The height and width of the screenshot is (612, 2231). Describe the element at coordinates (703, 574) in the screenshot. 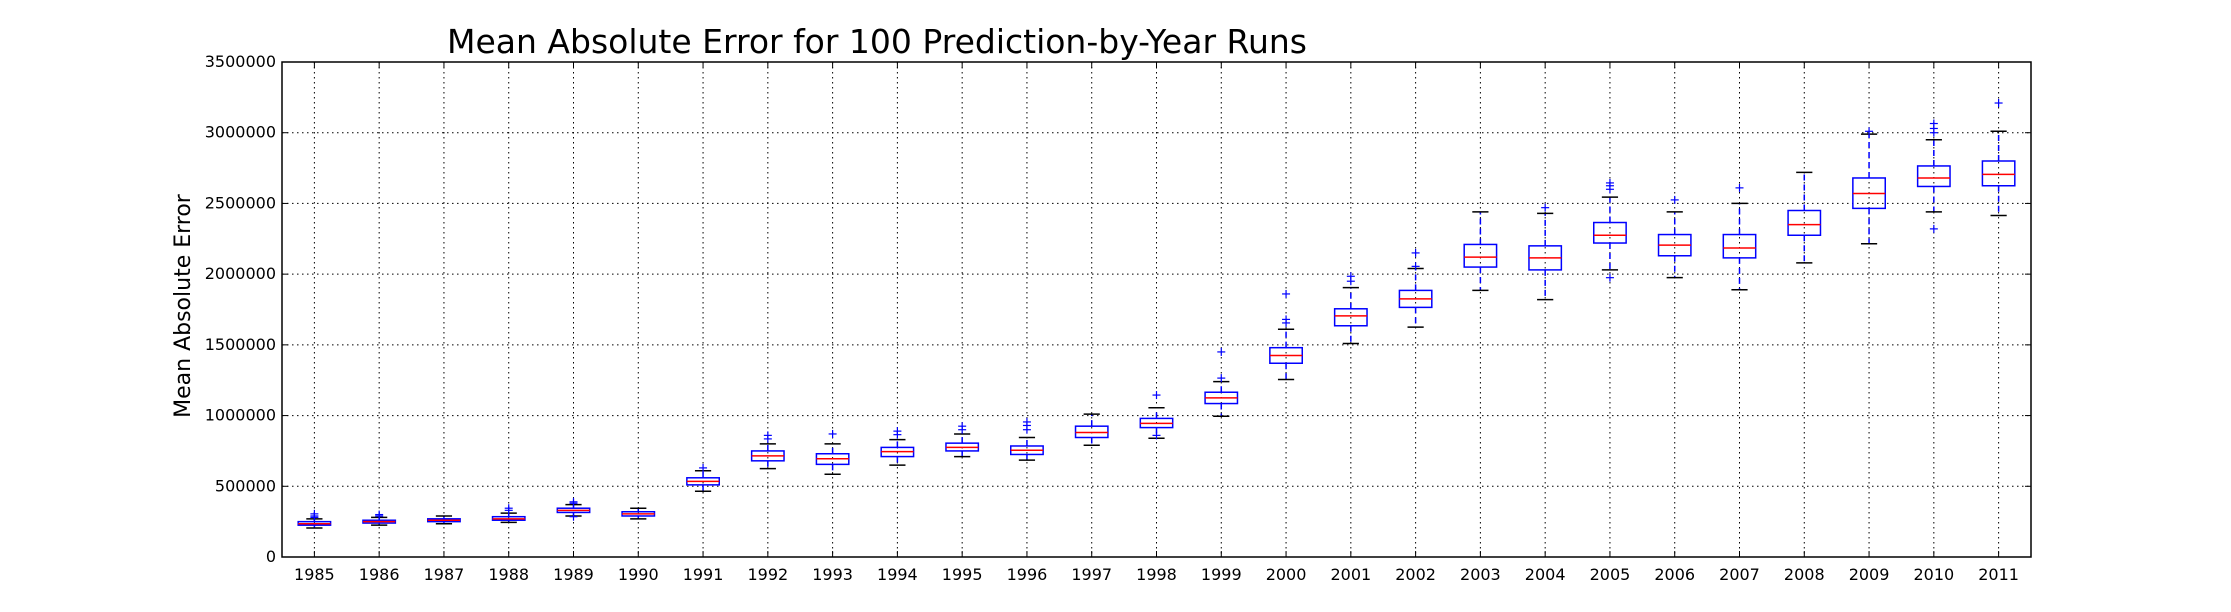

I see `x-tick-label: 1991` at that location.